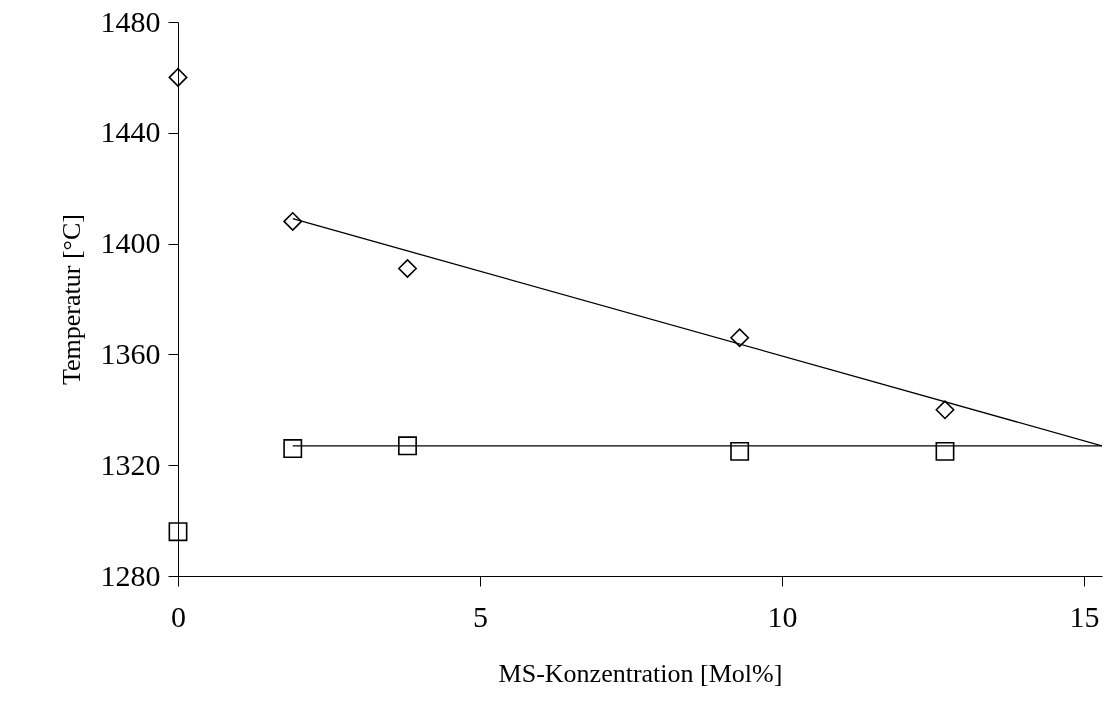 This screenshot has height=724, width=1111. Describe the element at coordinates (130, 132) in the screenshot. I see `y-tick-label: 1440` at that location.